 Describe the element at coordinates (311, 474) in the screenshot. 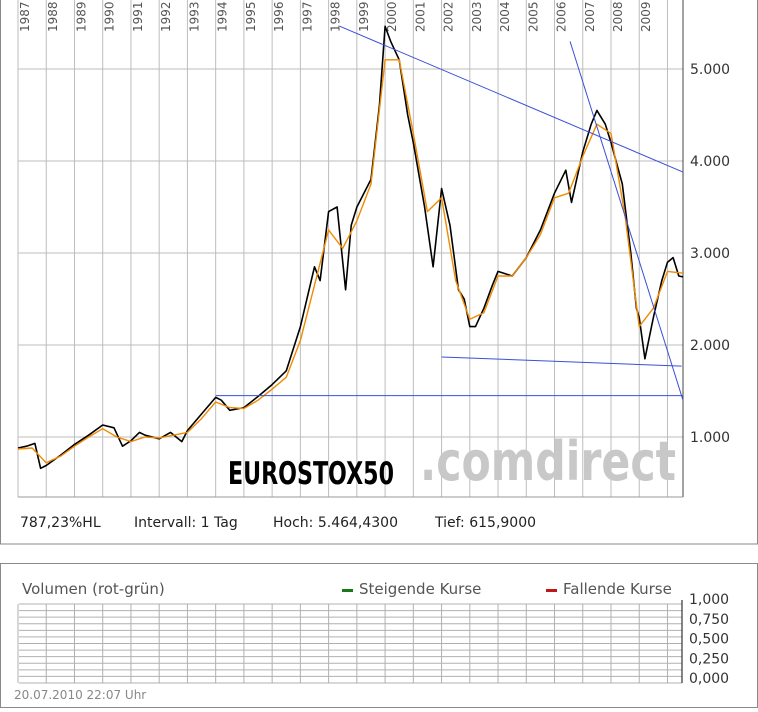

I see `chart-title: EUROSTOX50` at that location.